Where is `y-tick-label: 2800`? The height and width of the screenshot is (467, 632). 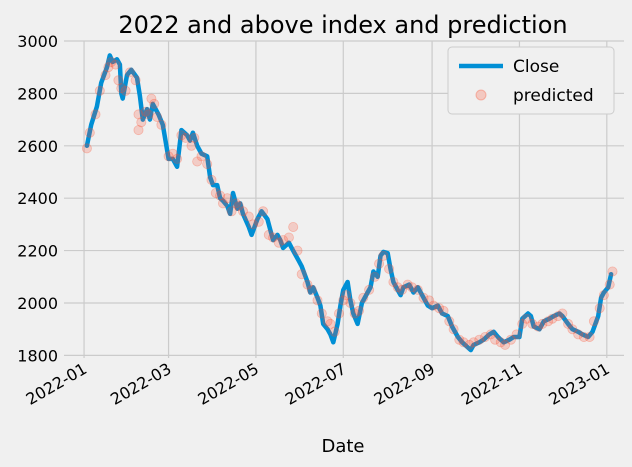
y-tick-label: 2800 is located at coordinates (37, 93).